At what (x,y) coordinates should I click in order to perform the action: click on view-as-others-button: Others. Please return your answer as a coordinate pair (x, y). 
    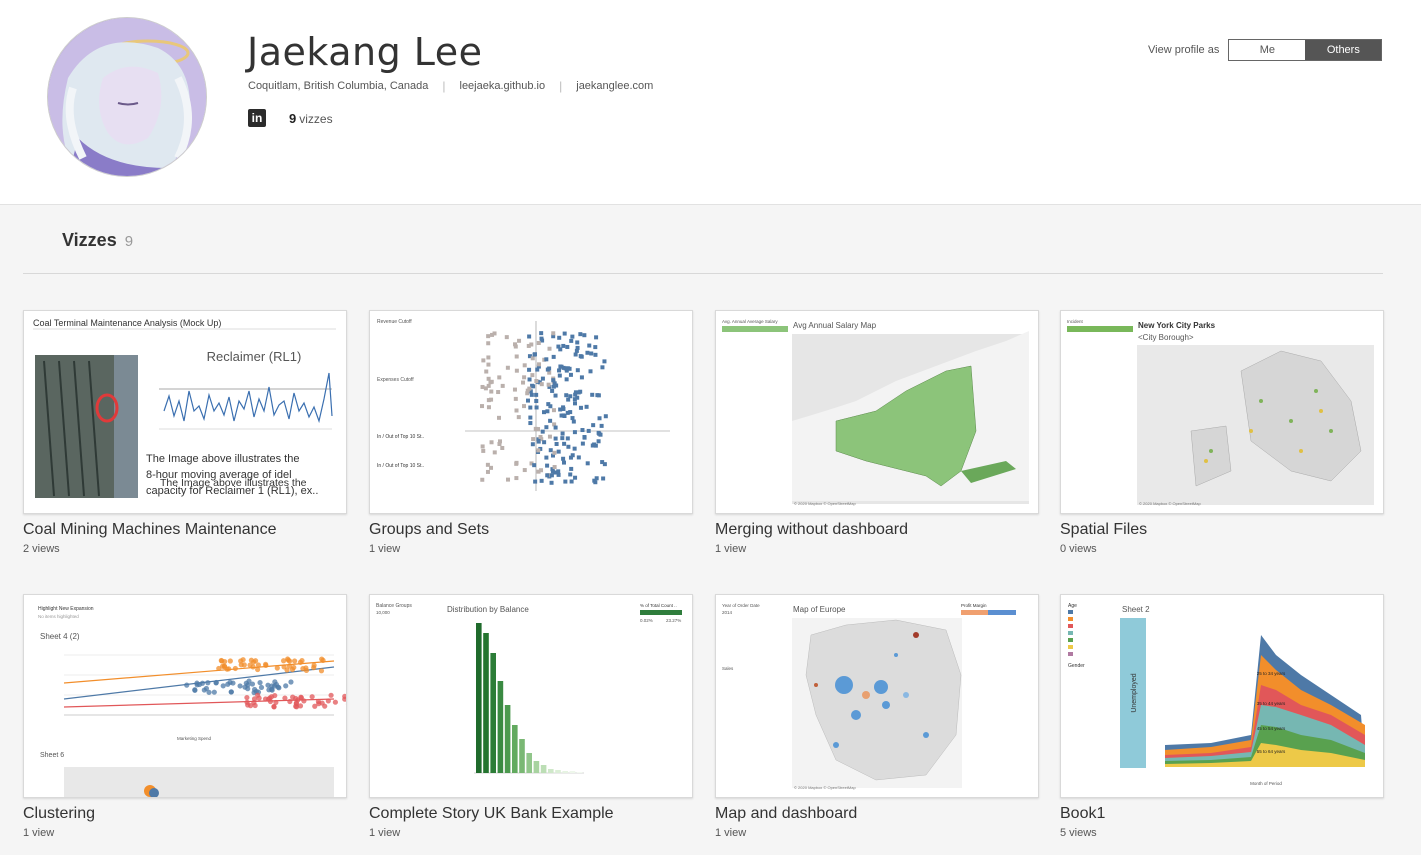
    Looking at the image, I should click on (1343, 50).